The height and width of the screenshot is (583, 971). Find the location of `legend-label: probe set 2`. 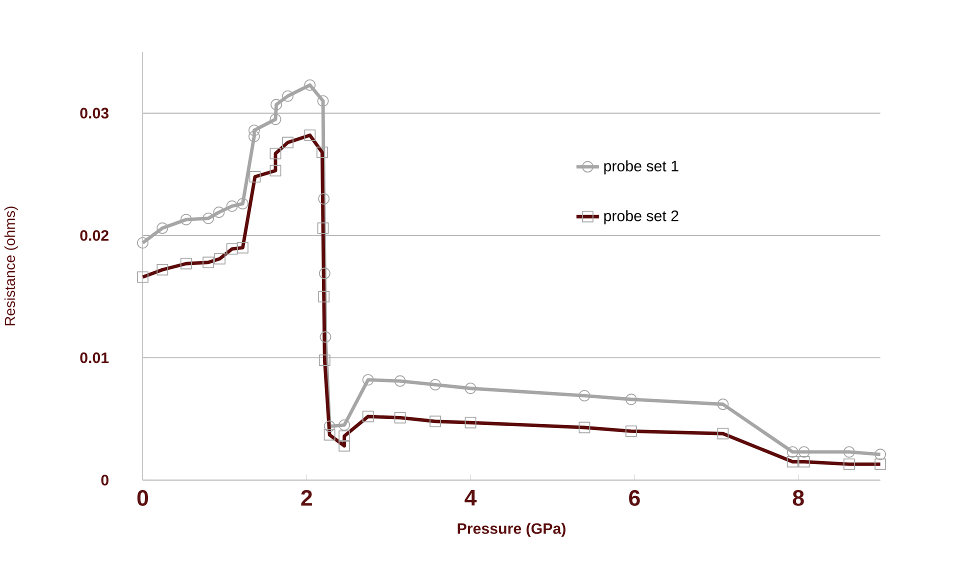

legend-label: probe set 2 is located at coordinates (641, 217).